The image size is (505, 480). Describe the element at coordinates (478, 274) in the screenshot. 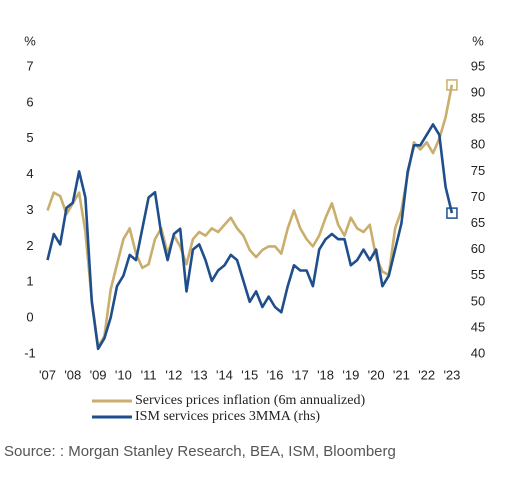

I see `y2-tick-label: 55` at that location.